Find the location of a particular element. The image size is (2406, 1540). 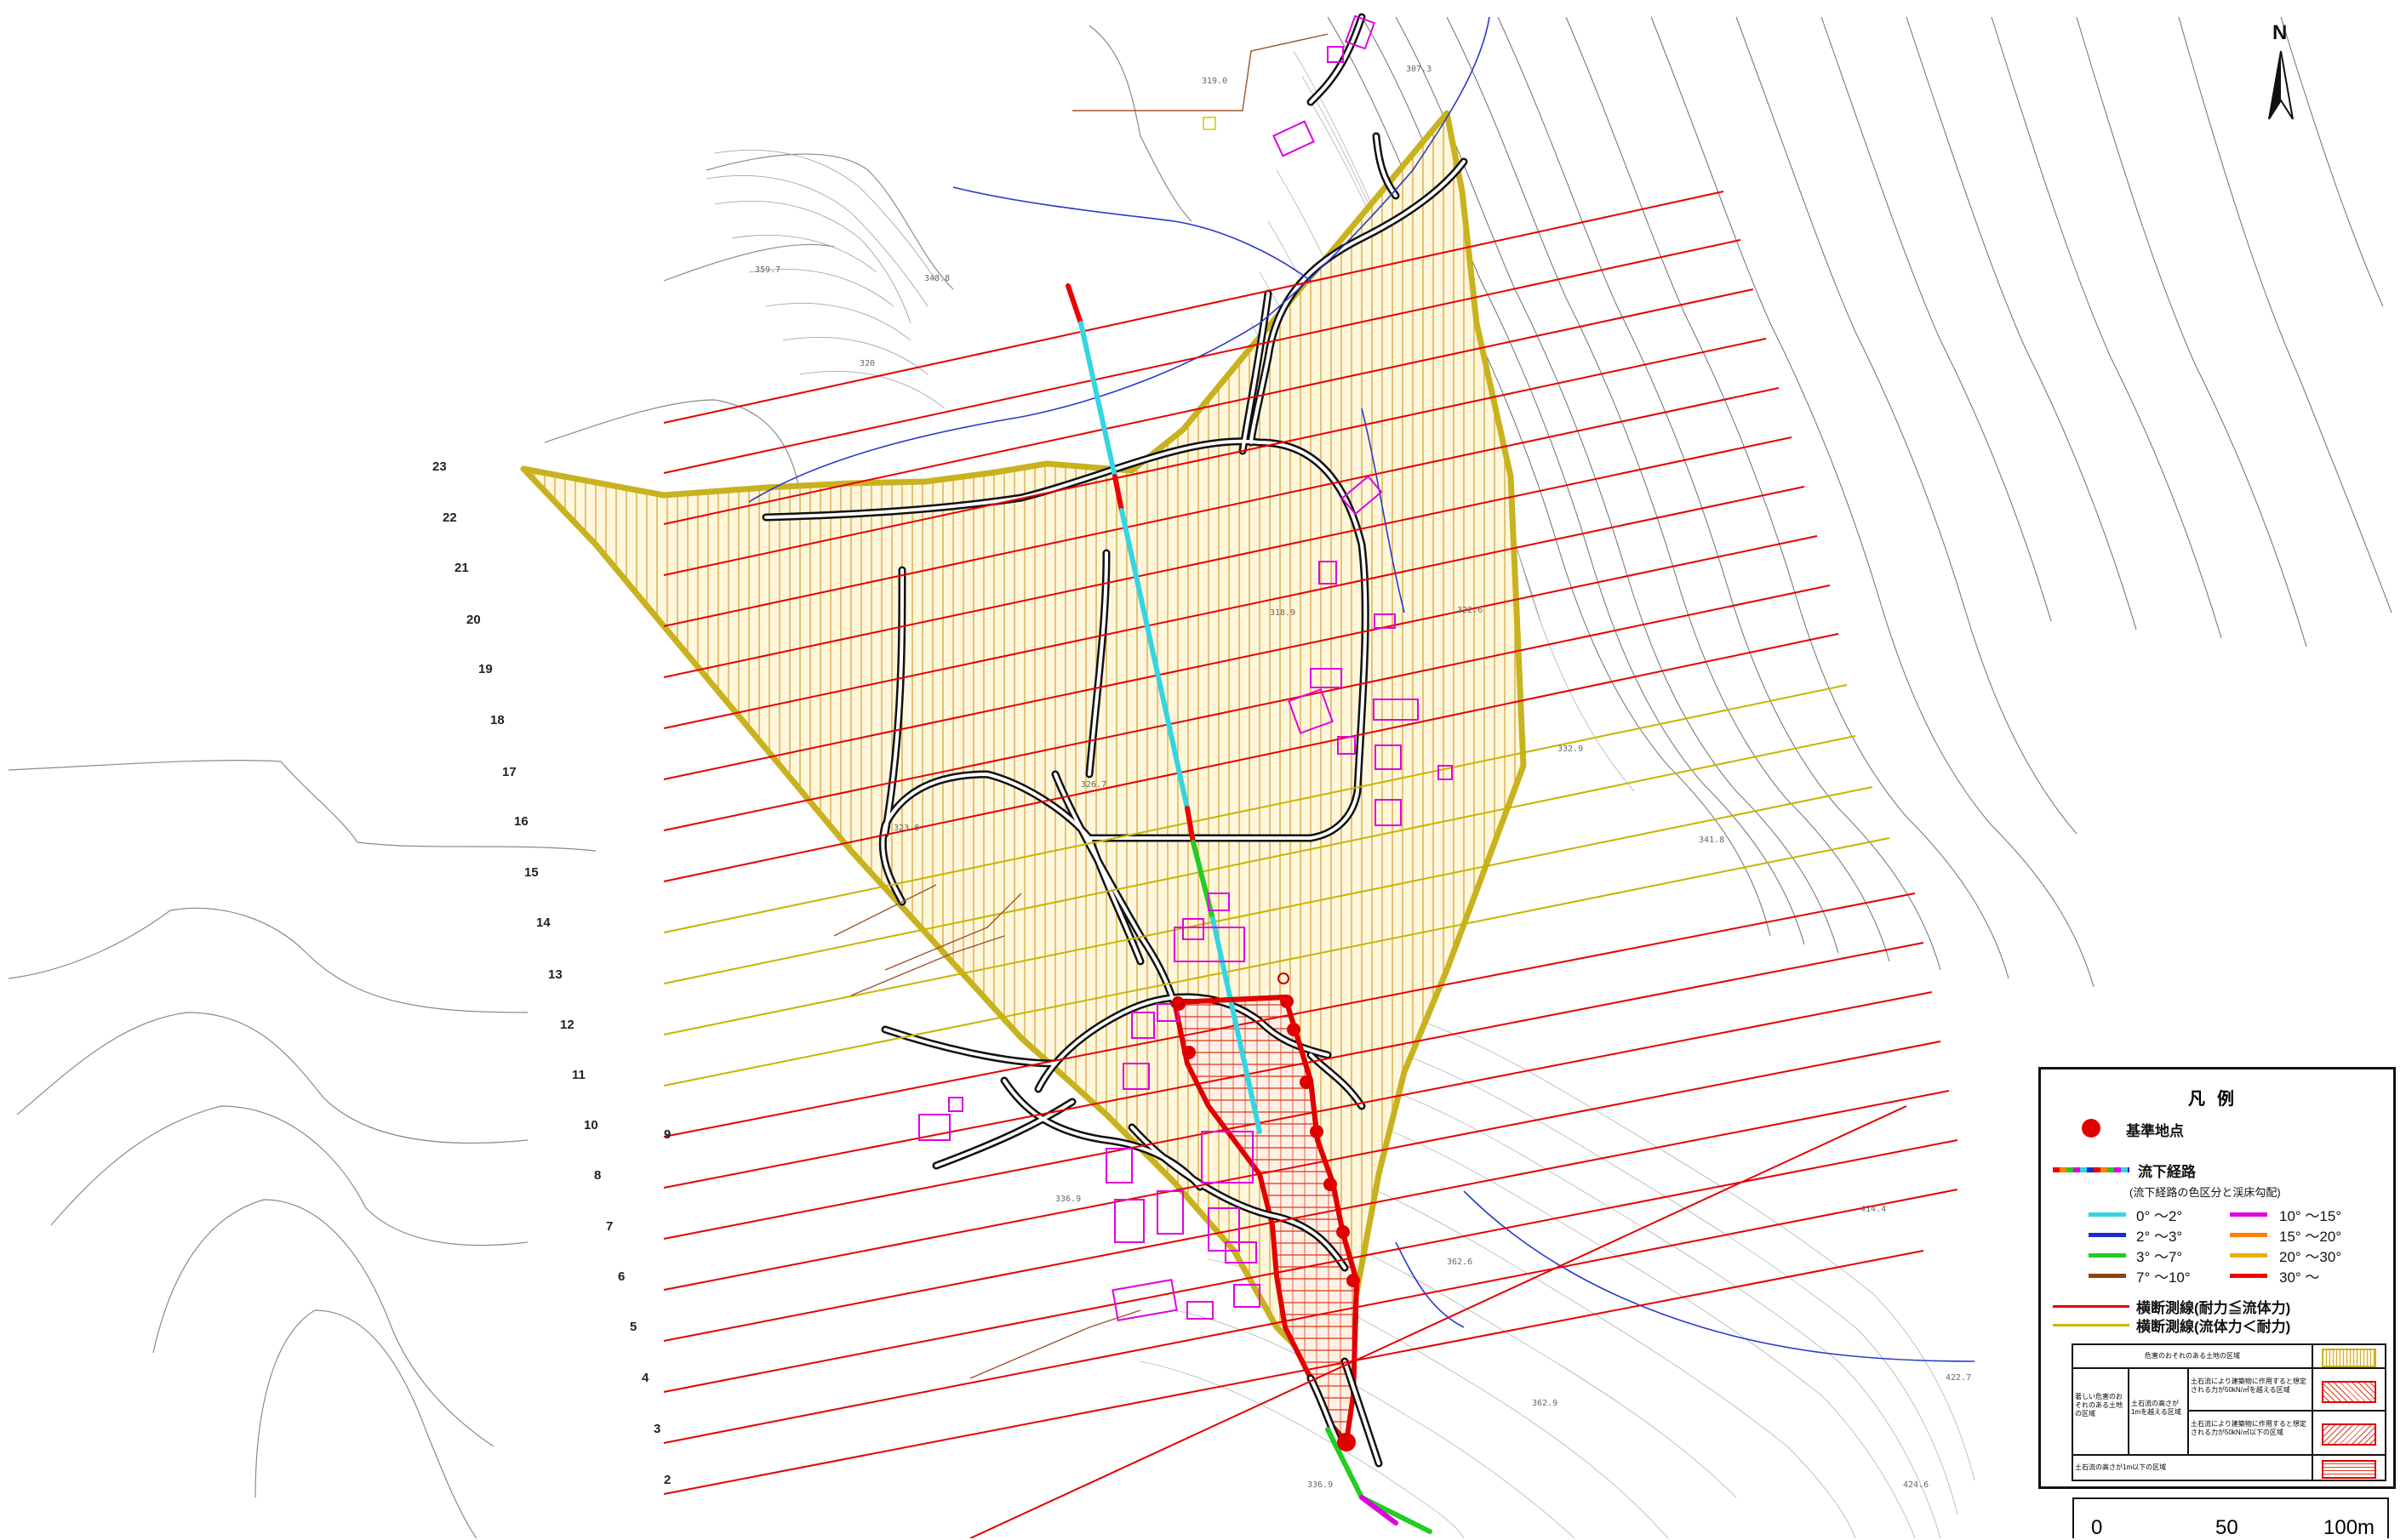

elev-label: 332.9 is located at coordinates (1570, 749).